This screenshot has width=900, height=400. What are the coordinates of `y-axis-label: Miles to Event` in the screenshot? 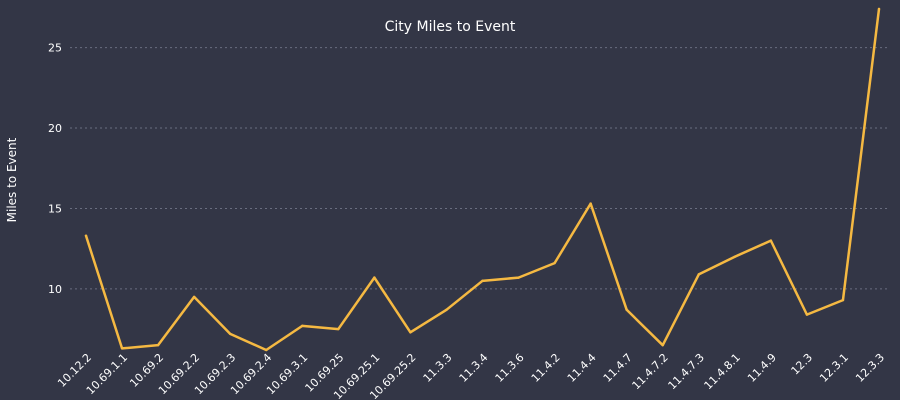 It's located at (12, 179).